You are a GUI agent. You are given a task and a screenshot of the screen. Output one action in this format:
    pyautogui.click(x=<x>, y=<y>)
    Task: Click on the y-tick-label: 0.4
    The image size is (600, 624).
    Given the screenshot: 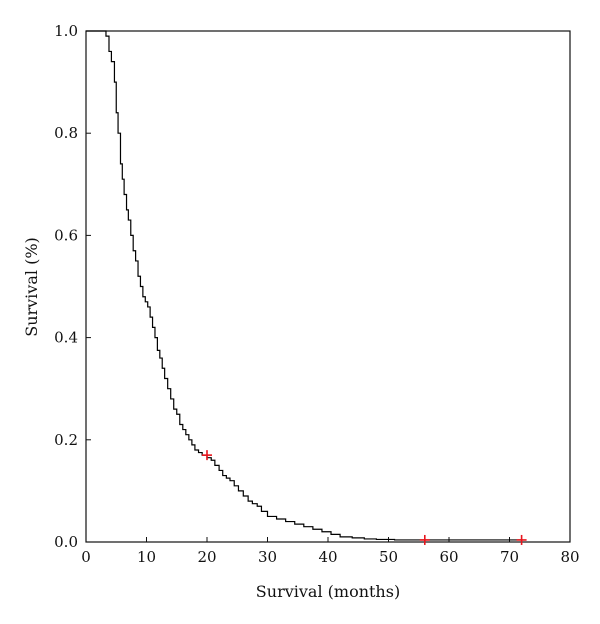 What is the action you would take?
    pyautogui.click(x=66, y=338)
    